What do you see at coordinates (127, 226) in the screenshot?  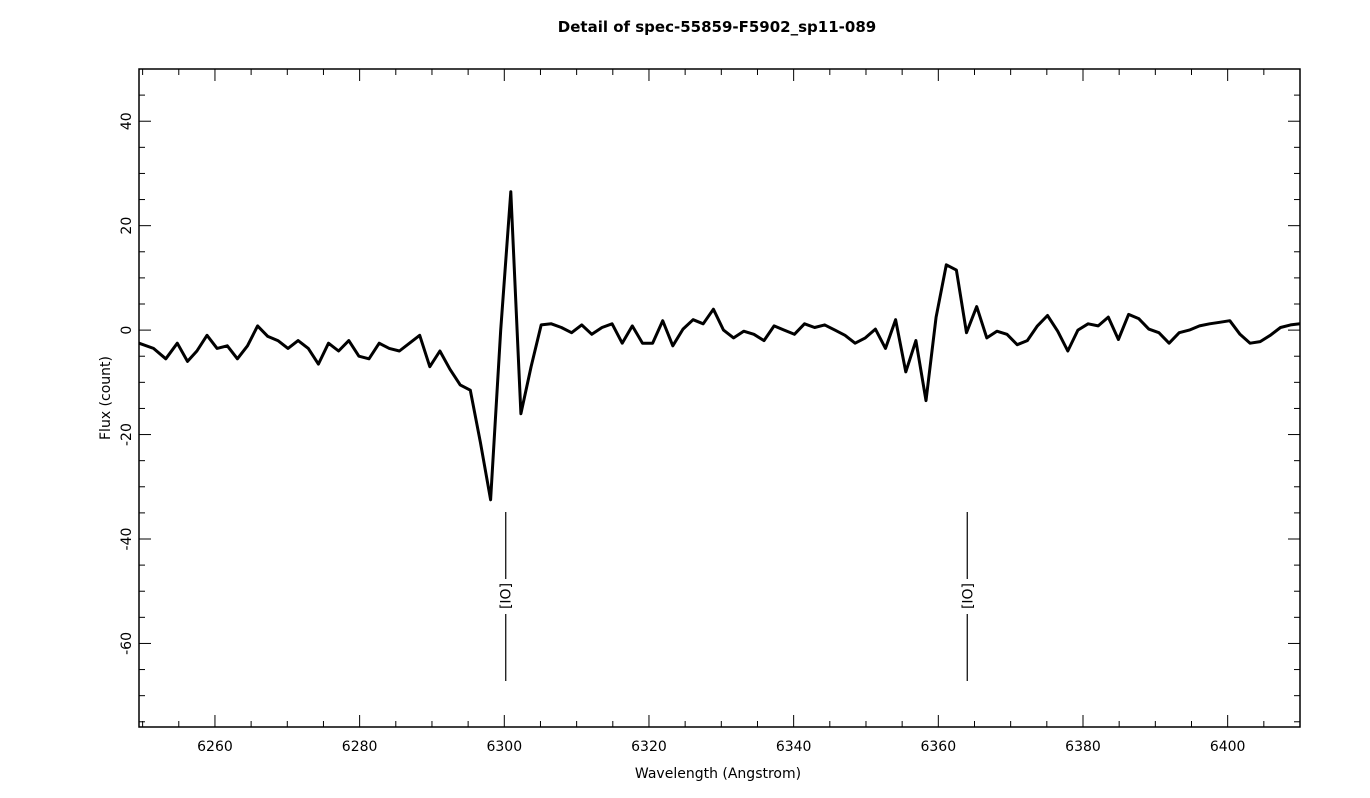 I see `y-tick-label: 20` at bounding box center [127, 226].